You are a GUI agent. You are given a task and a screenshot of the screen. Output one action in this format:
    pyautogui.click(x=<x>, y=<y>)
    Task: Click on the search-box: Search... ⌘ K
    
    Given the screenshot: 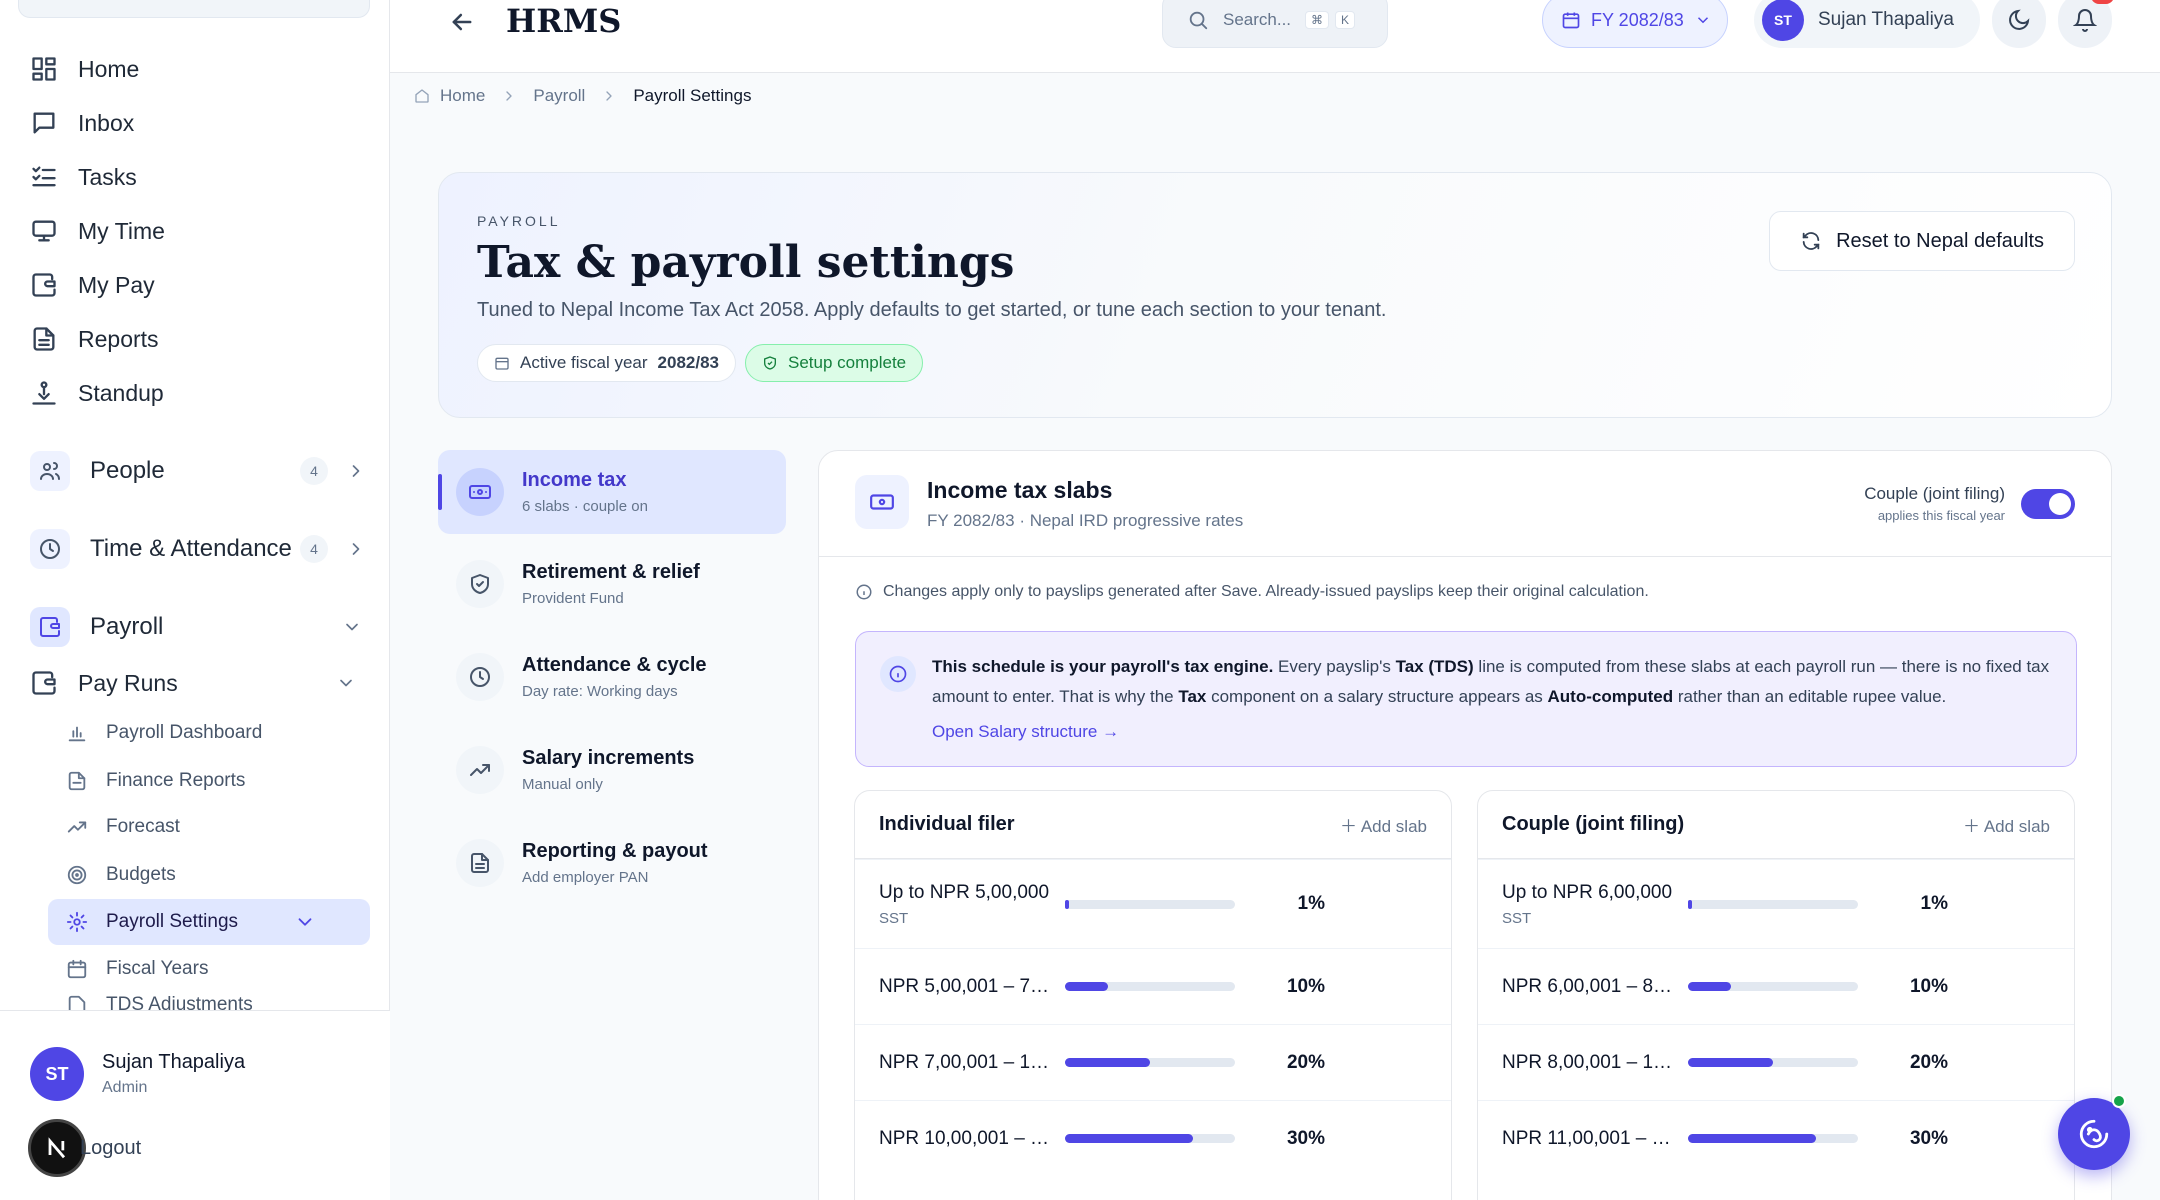 What is the action you would take?
    pyautogui.click(x=1275, y=24)
    